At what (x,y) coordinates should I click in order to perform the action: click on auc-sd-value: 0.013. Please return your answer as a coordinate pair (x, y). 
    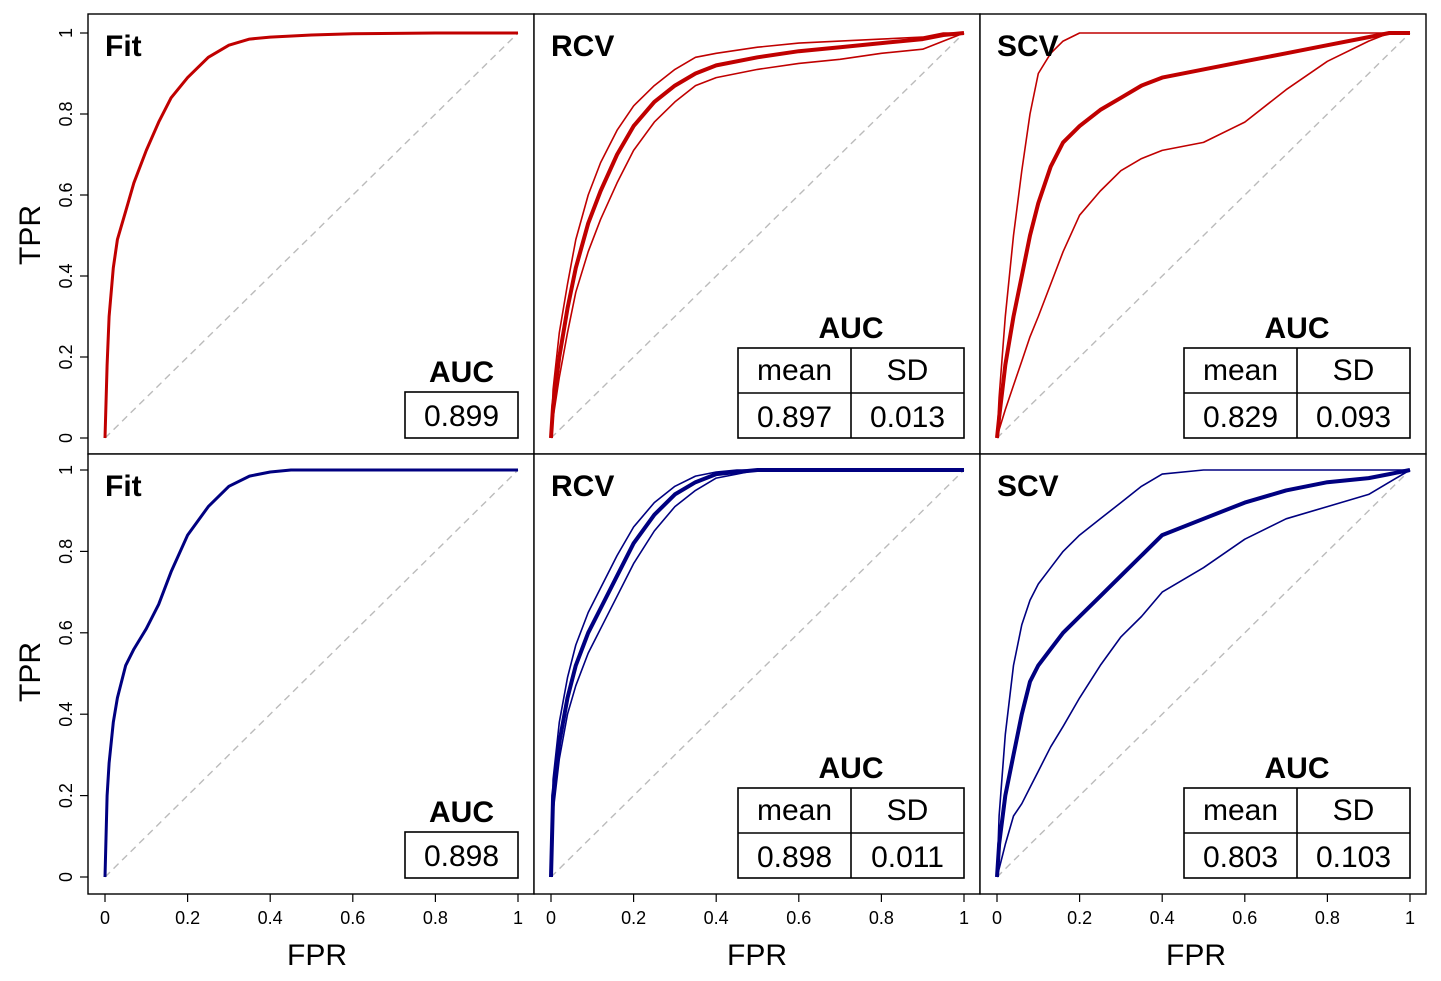
    Looking at the image, I should click on (907, 417).